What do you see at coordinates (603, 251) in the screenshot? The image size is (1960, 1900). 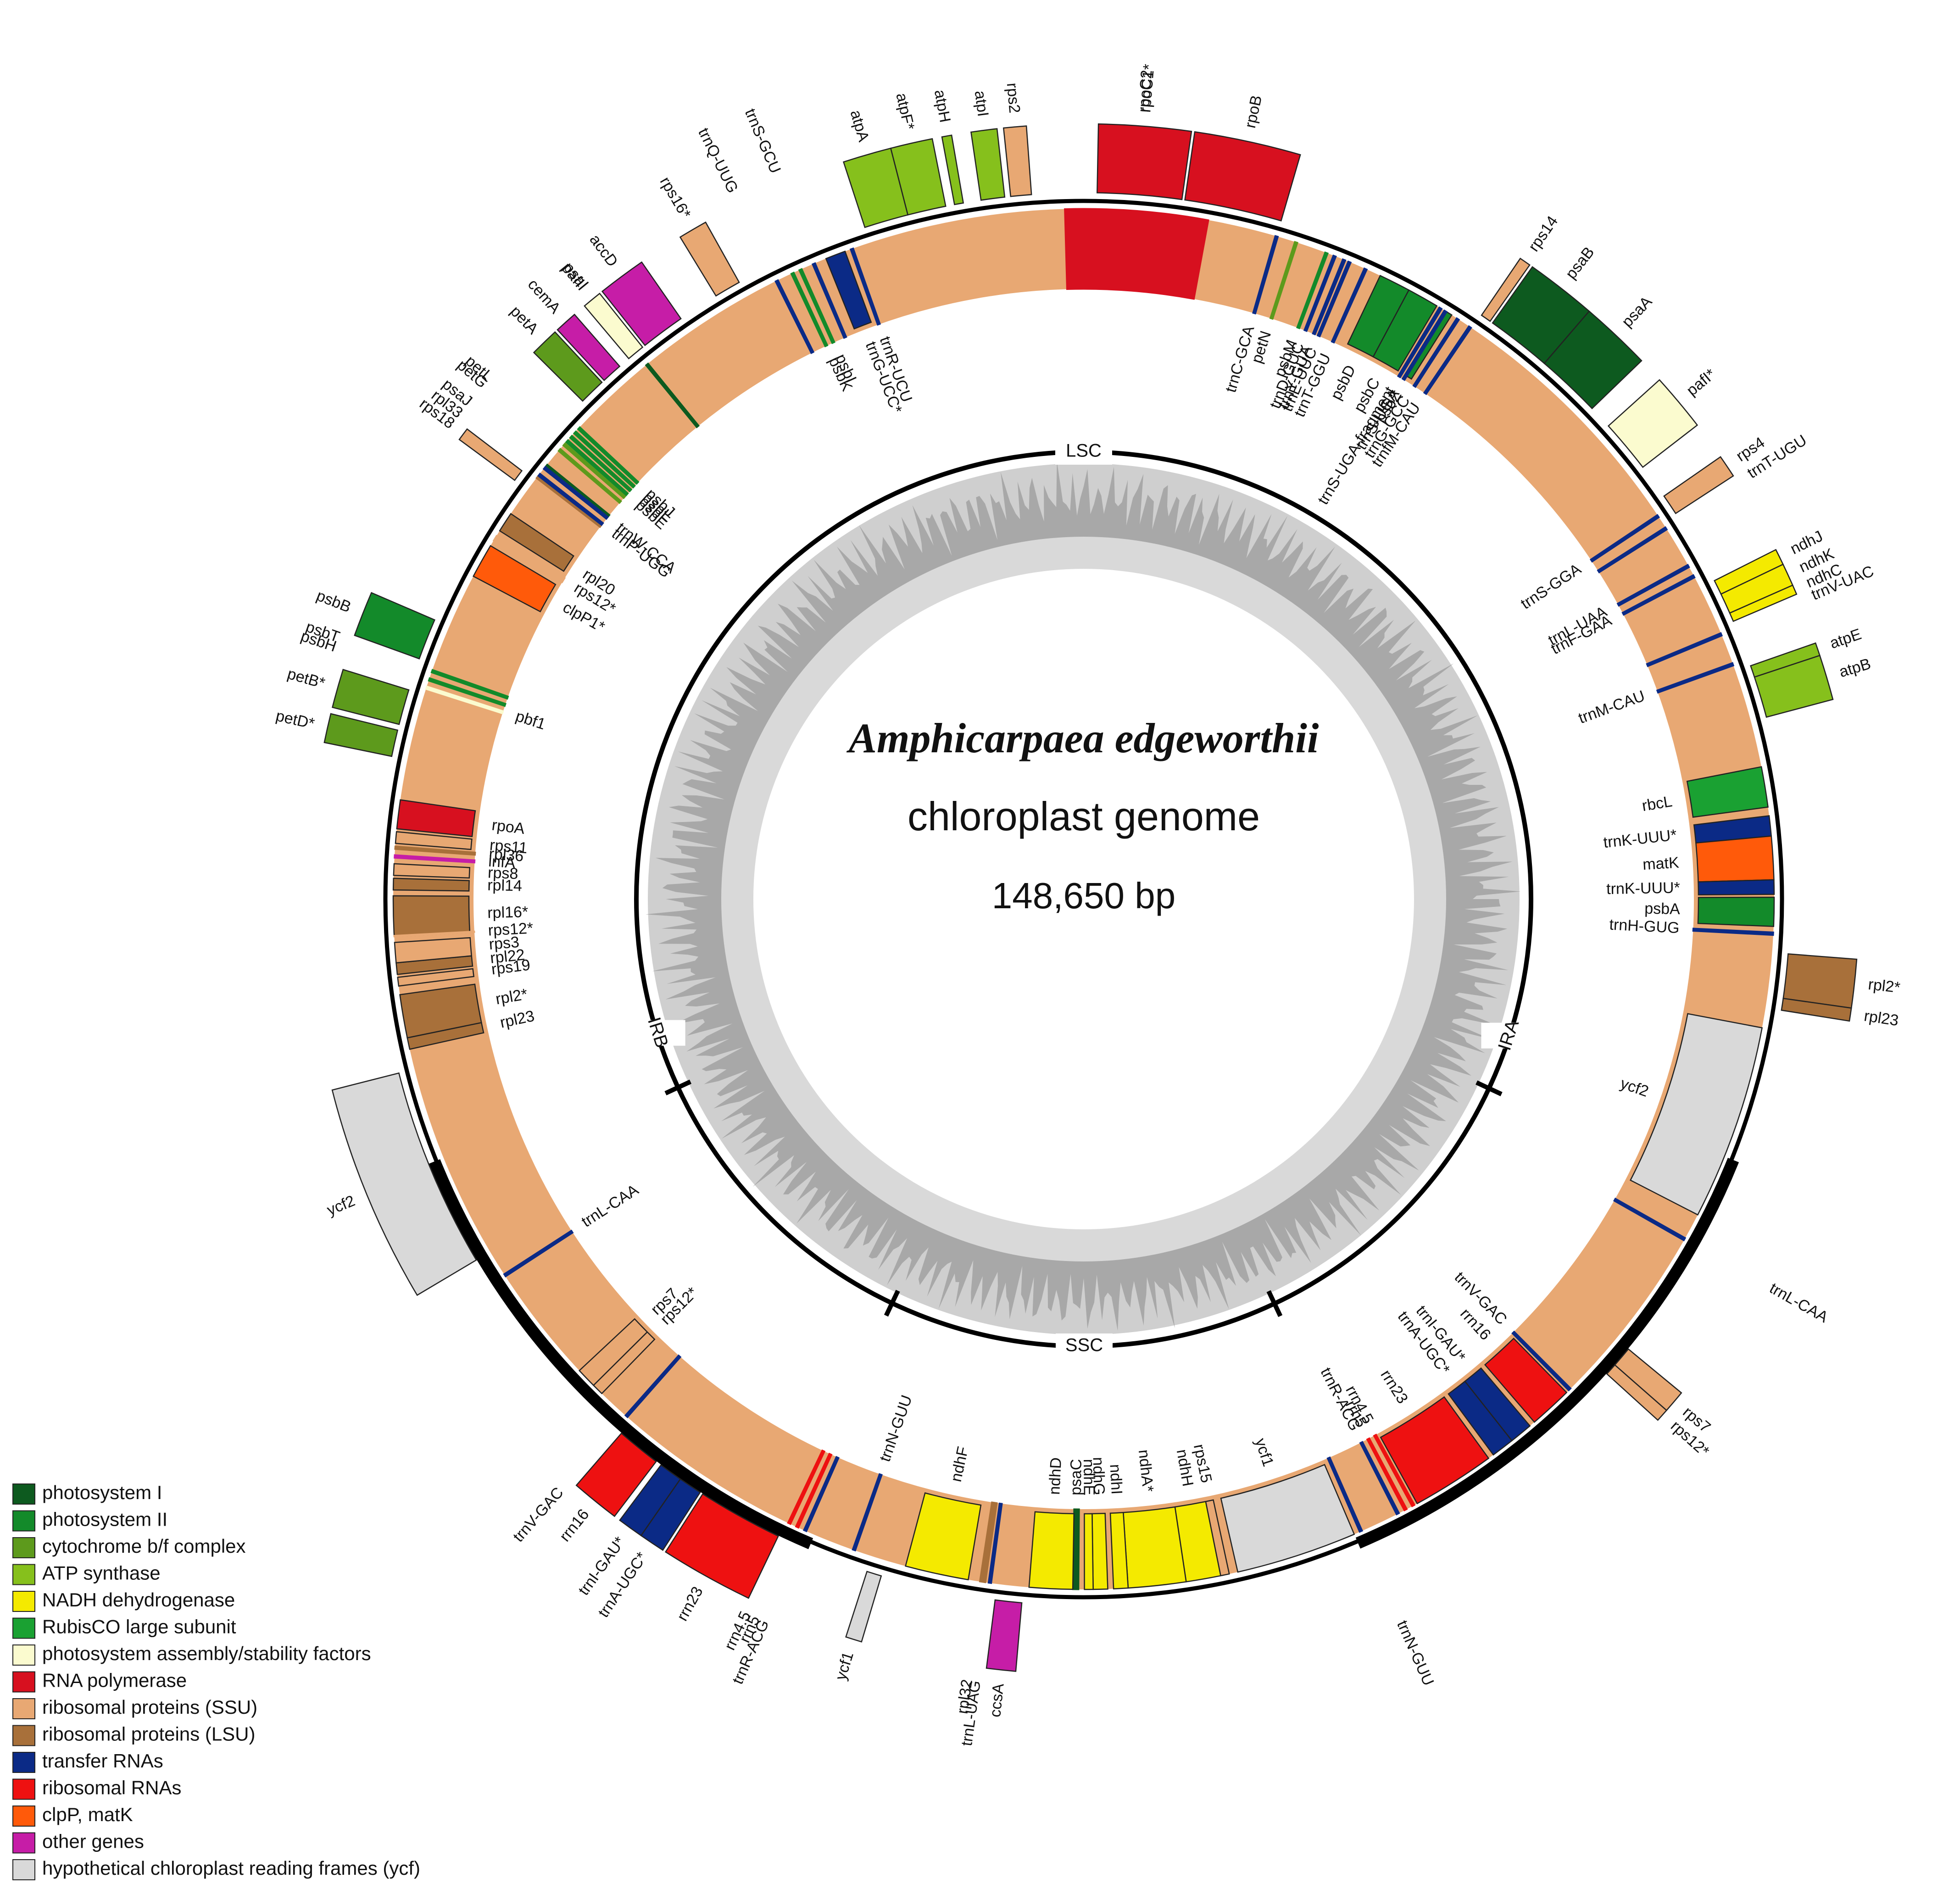 I see `gene-label: accD` at bounding box center [603, 251].